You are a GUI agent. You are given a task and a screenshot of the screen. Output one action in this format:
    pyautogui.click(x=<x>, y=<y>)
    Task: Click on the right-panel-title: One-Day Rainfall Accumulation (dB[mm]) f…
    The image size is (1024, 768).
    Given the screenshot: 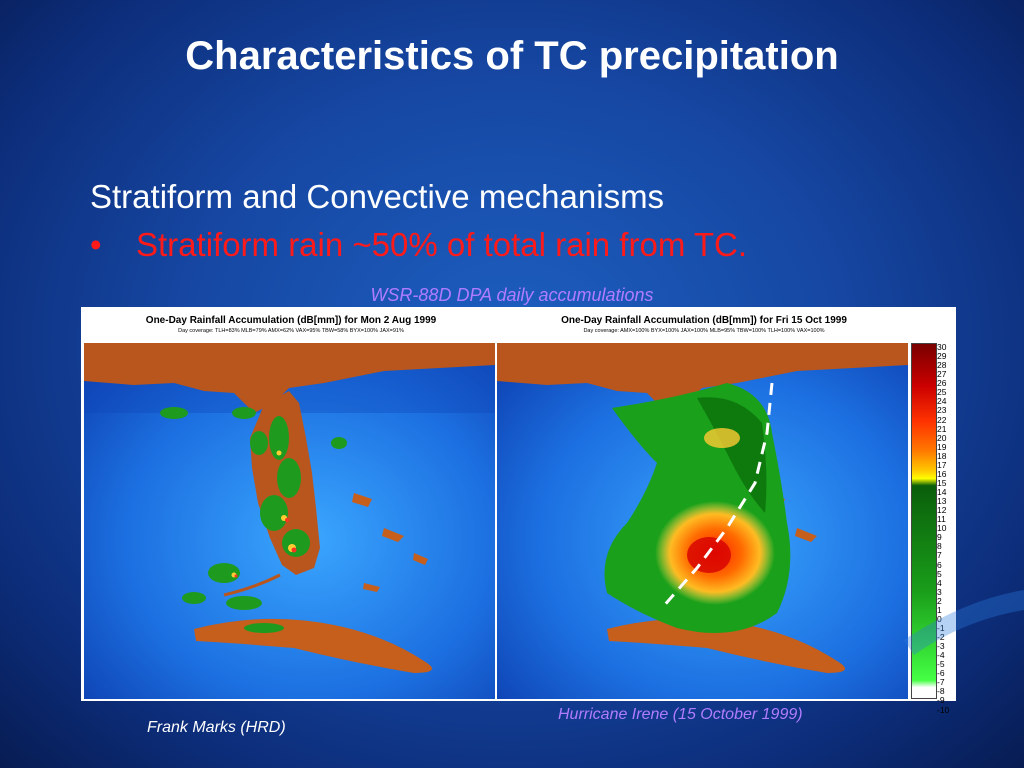 What is the action you would take?
    pyautogui.click(x=704, y=320)
    